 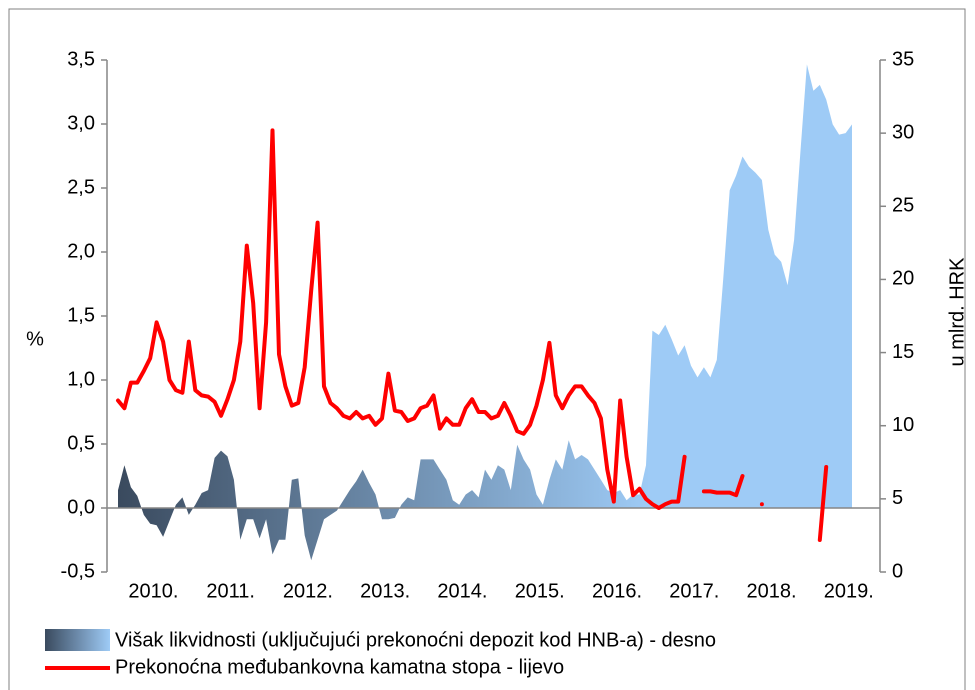 I want to click on legend-swatch-area, so click(x=77, y=640).